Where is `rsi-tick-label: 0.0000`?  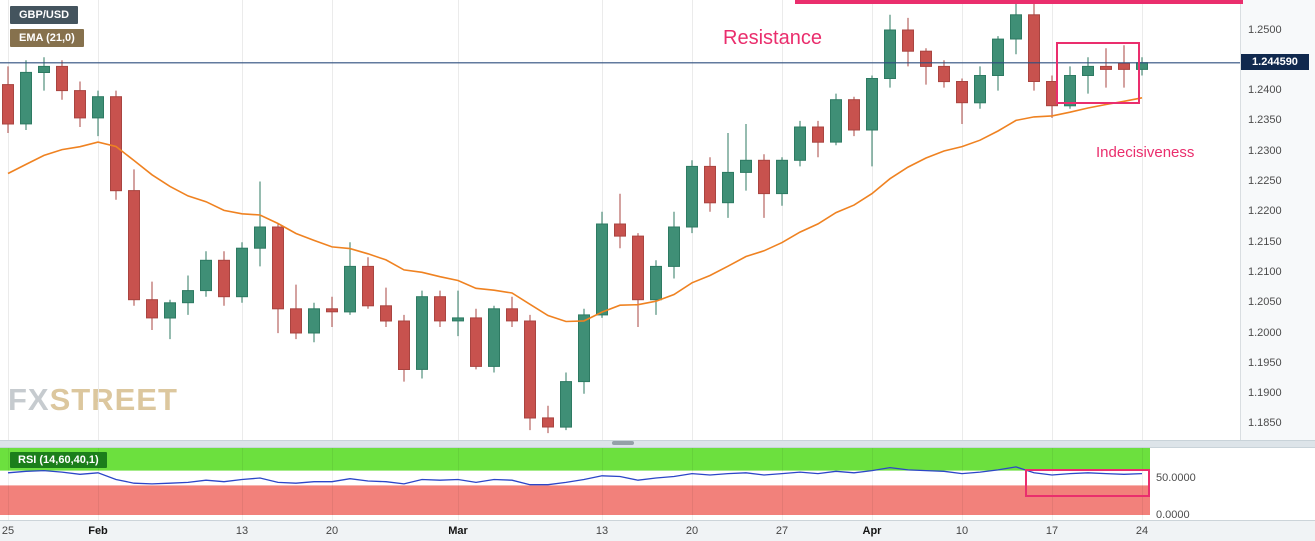
rsi-tick-label: 0.0000 is located at coordinates (1173, 515).